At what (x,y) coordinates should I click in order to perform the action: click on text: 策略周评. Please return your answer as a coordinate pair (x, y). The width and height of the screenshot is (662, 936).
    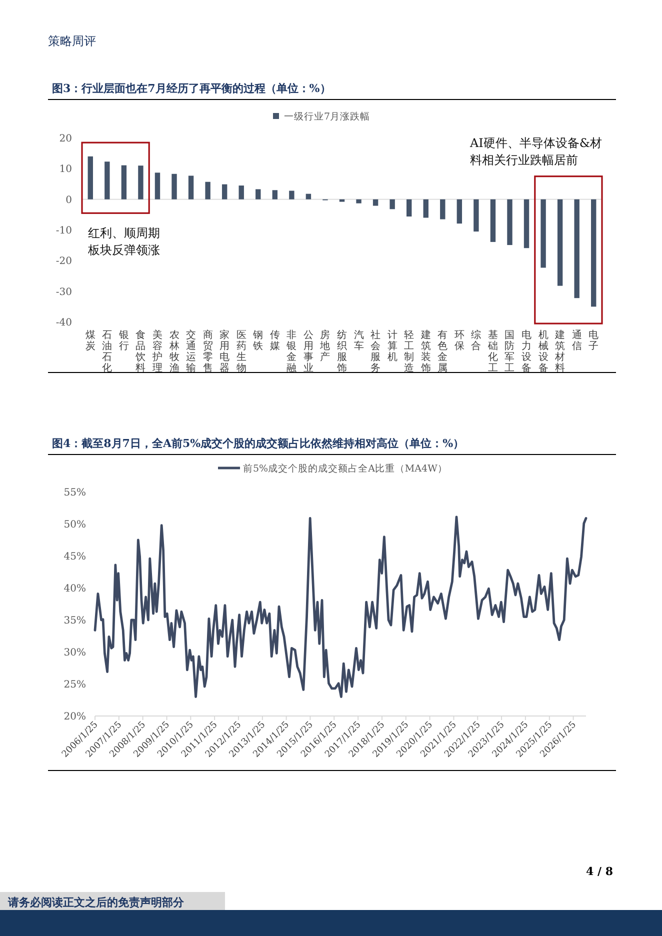
    Looking at the image, I should click on (72, 41).